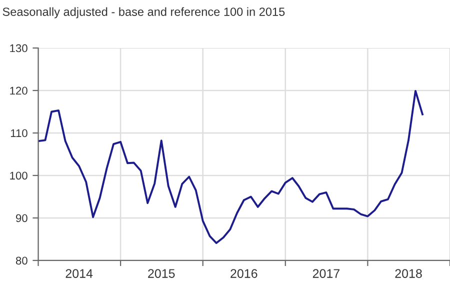 This screenshot has width=450, height=291. I want to click on x-tick-label: 2018, so click(408, 273).